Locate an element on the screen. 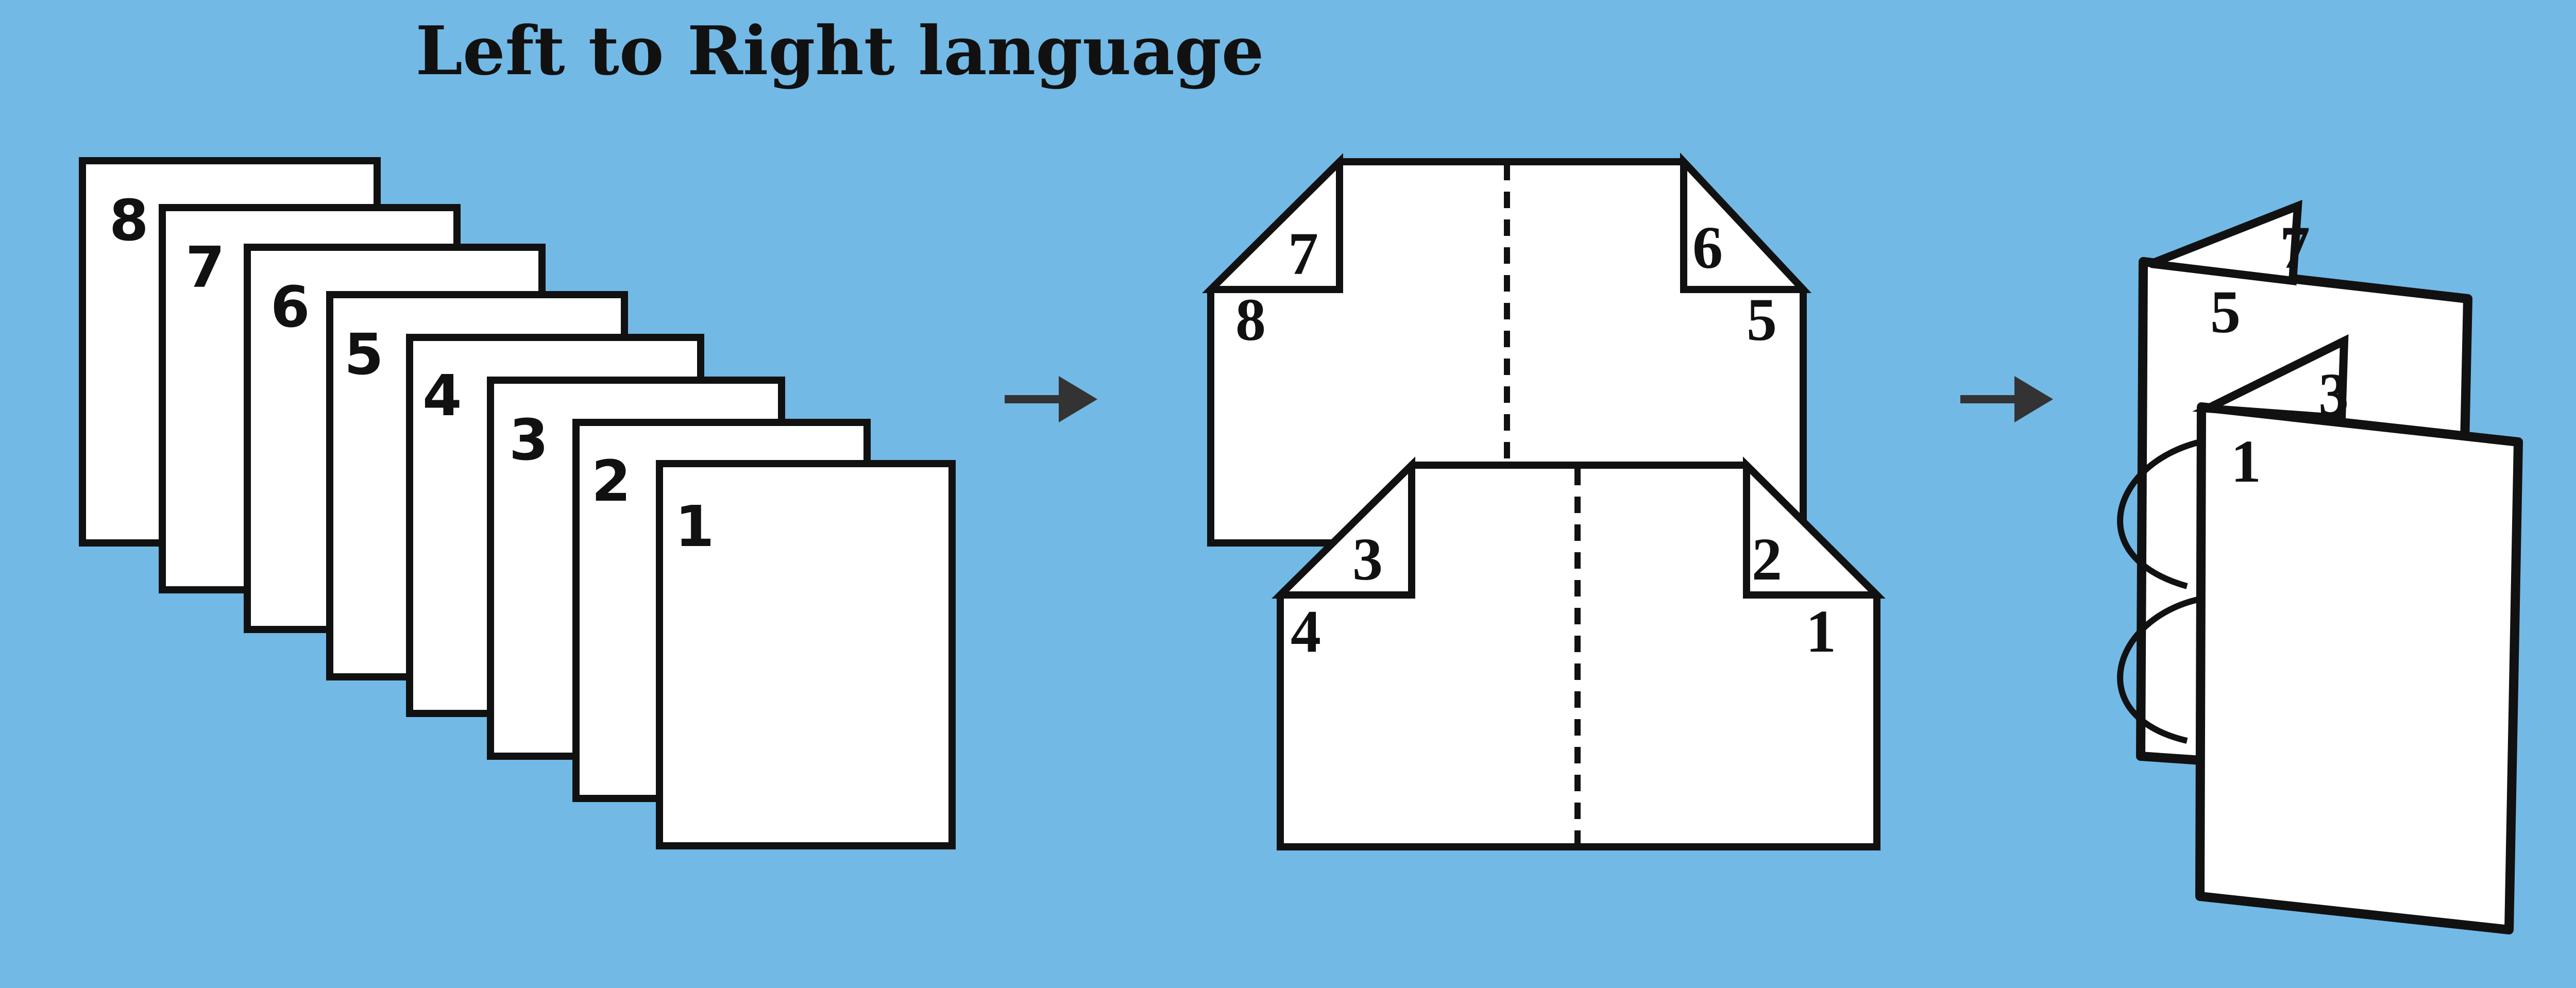 This screenshot has width=2576, height=988. stack-page-1: 1 is located at coordinates (806, 654).